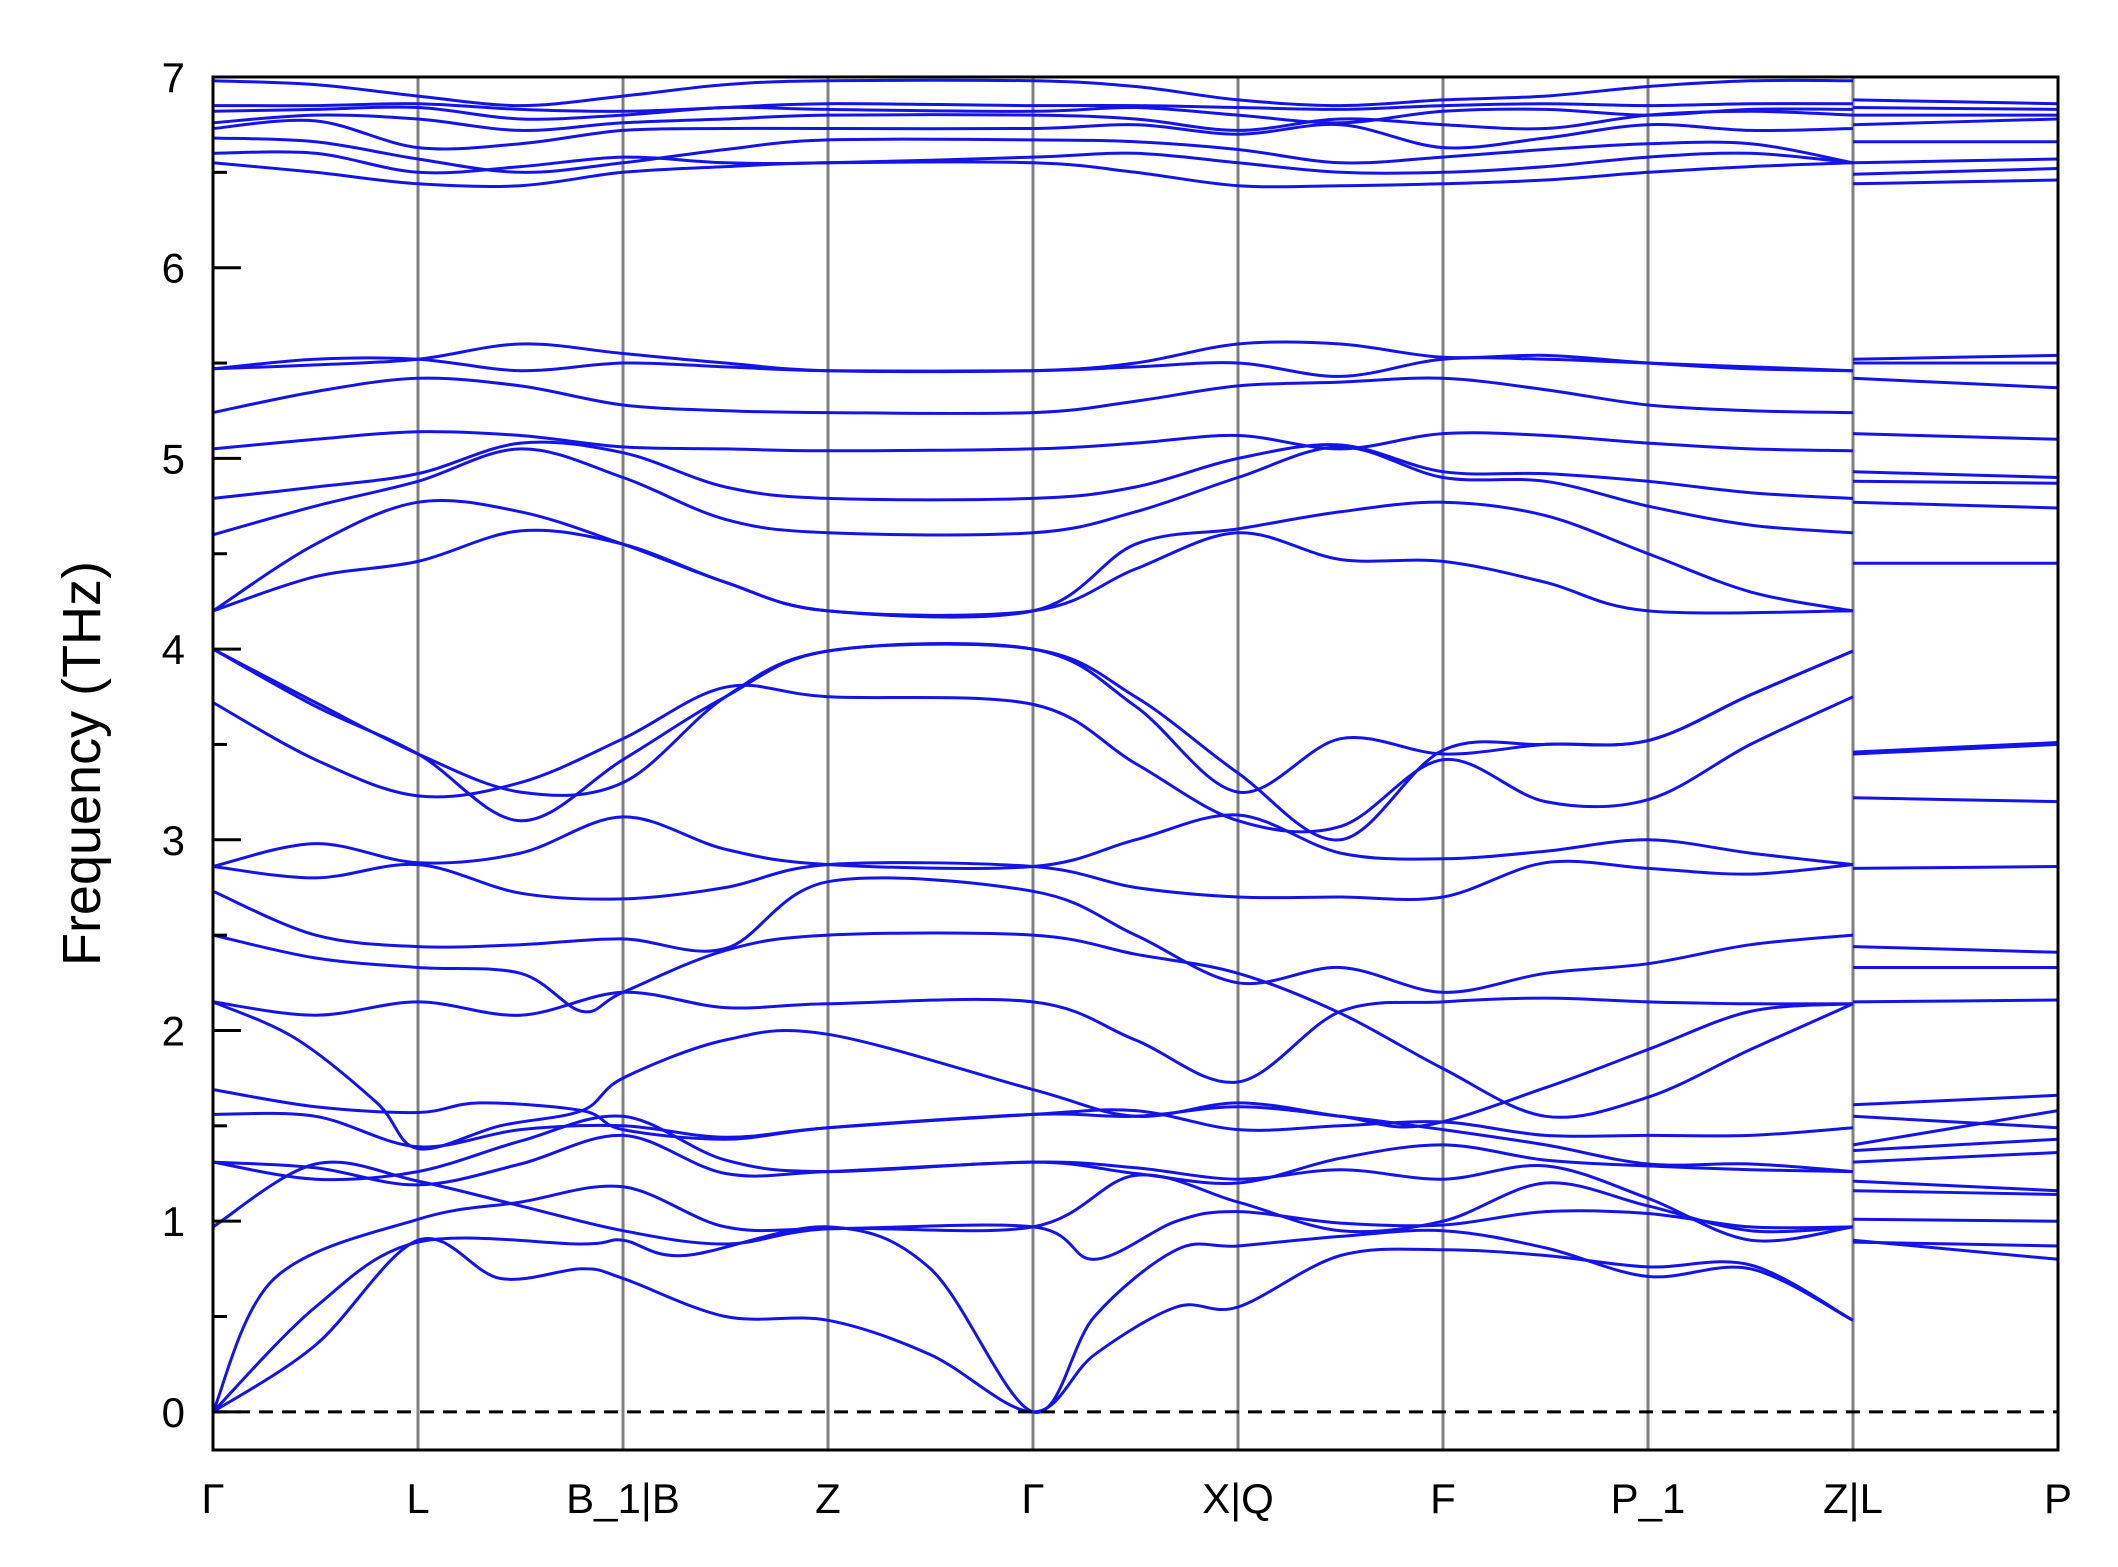 Image resolution: width=2118 pixels, height=1567 pixels. I want to click on y-axis-label: Frequency (THz), so click(82, 763).